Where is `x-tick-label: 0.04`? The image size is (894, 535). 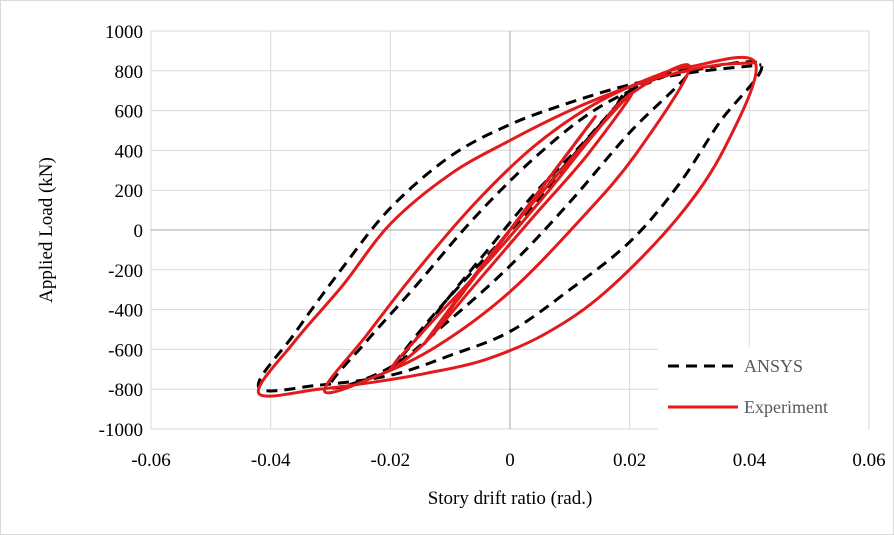
x-tick-label: 0.04 is located at coordinates (750, 460).